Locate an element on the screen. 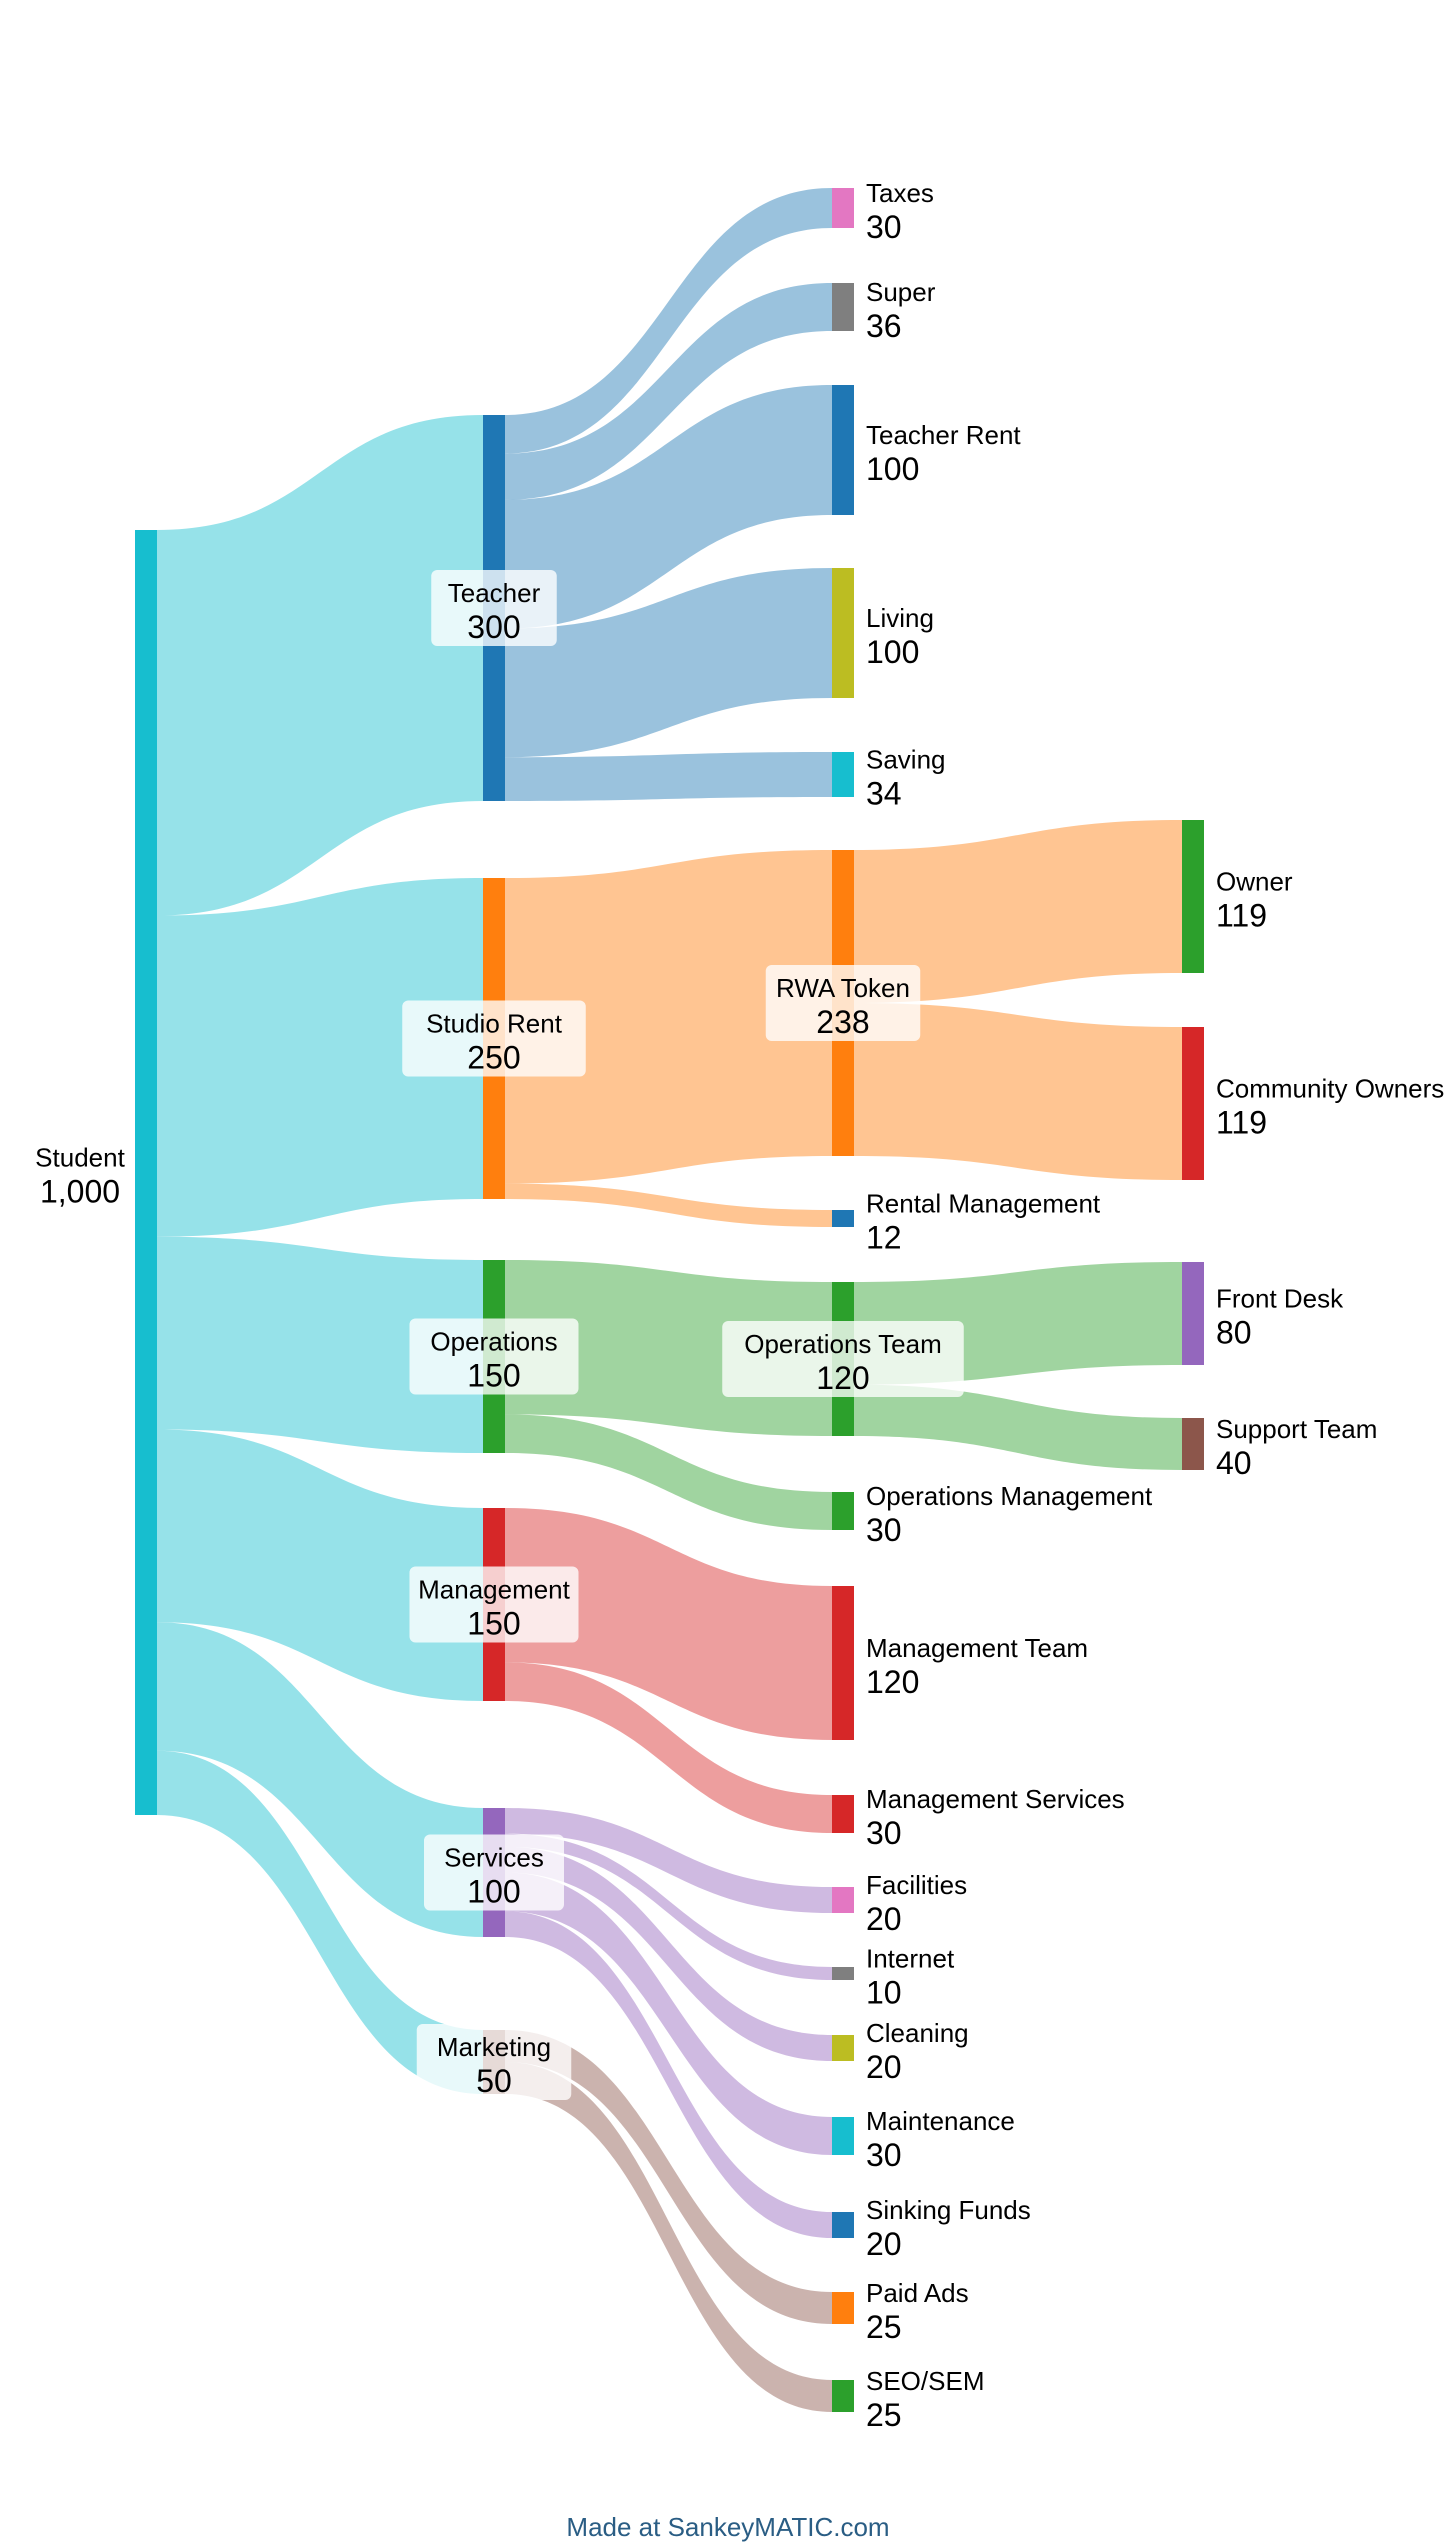 This screenshot has height=2548, width=1456. node-value-taxes: 30 is located at coordinates (884, 227).